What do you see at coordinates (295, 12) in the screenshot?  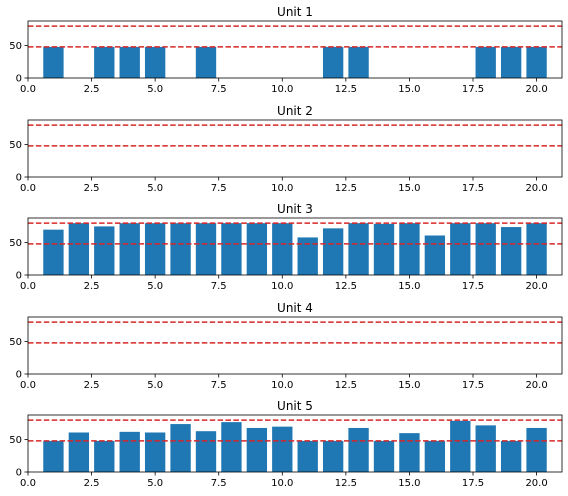 I see `subplot-title: Unit 1` at bounding box center [295, 12].